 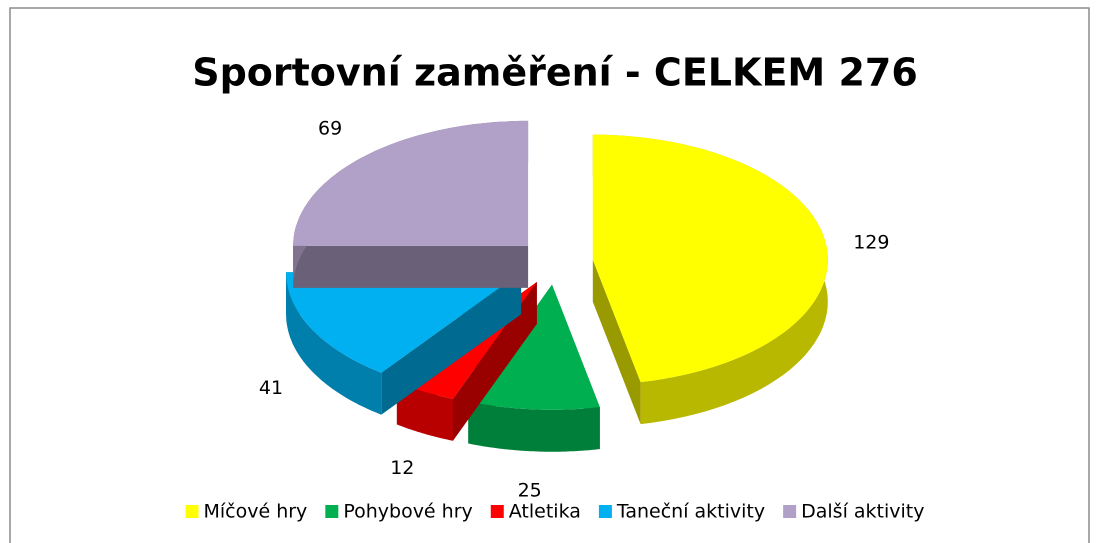 What do you see at coordinates (545, 512) in the screenshot?
I see `legend-label: Atletika` at bounding box center [545, 512].